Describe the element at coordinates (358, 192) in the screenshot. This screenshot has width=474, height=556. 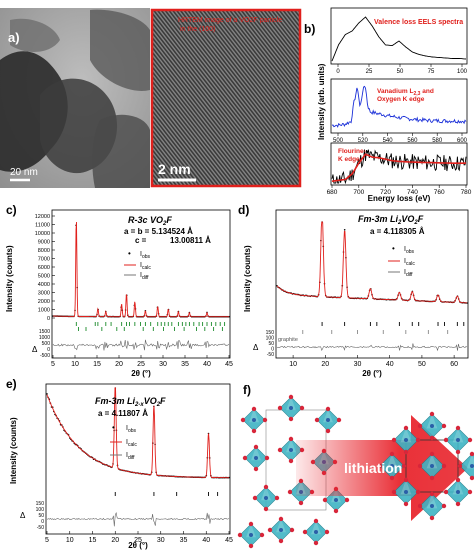
I see `eels-f-x-tick-label: 700` at that location.